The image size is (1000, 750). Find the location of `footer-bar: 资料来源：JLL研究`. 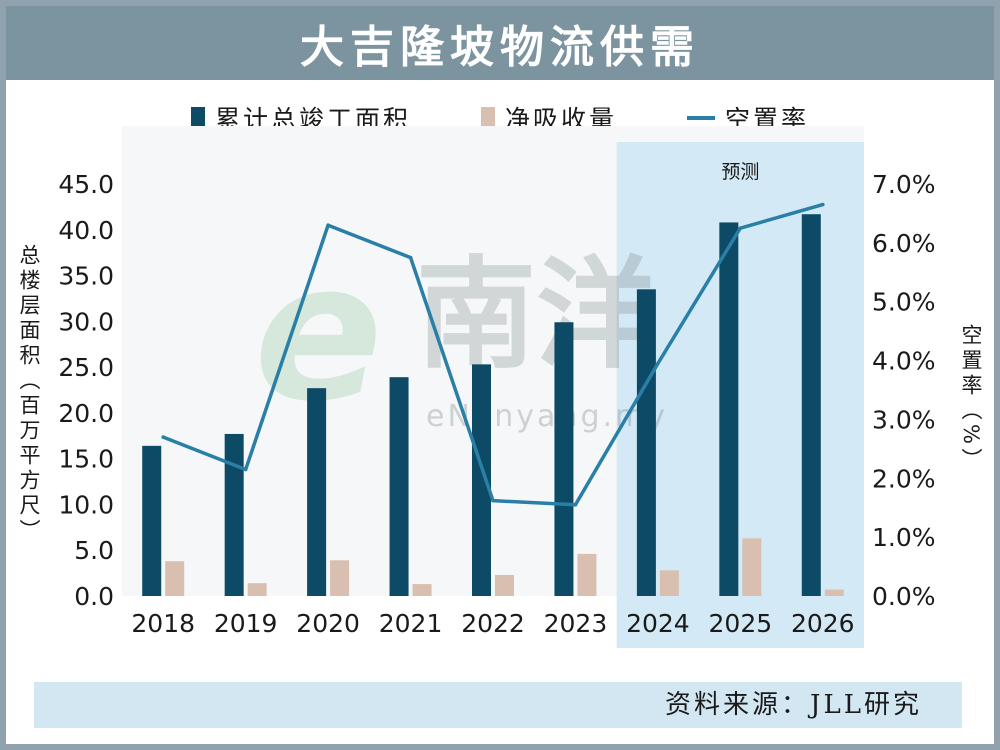

footer-bar: 资料来源：JLL研究 is located at coordinates (498, 705).